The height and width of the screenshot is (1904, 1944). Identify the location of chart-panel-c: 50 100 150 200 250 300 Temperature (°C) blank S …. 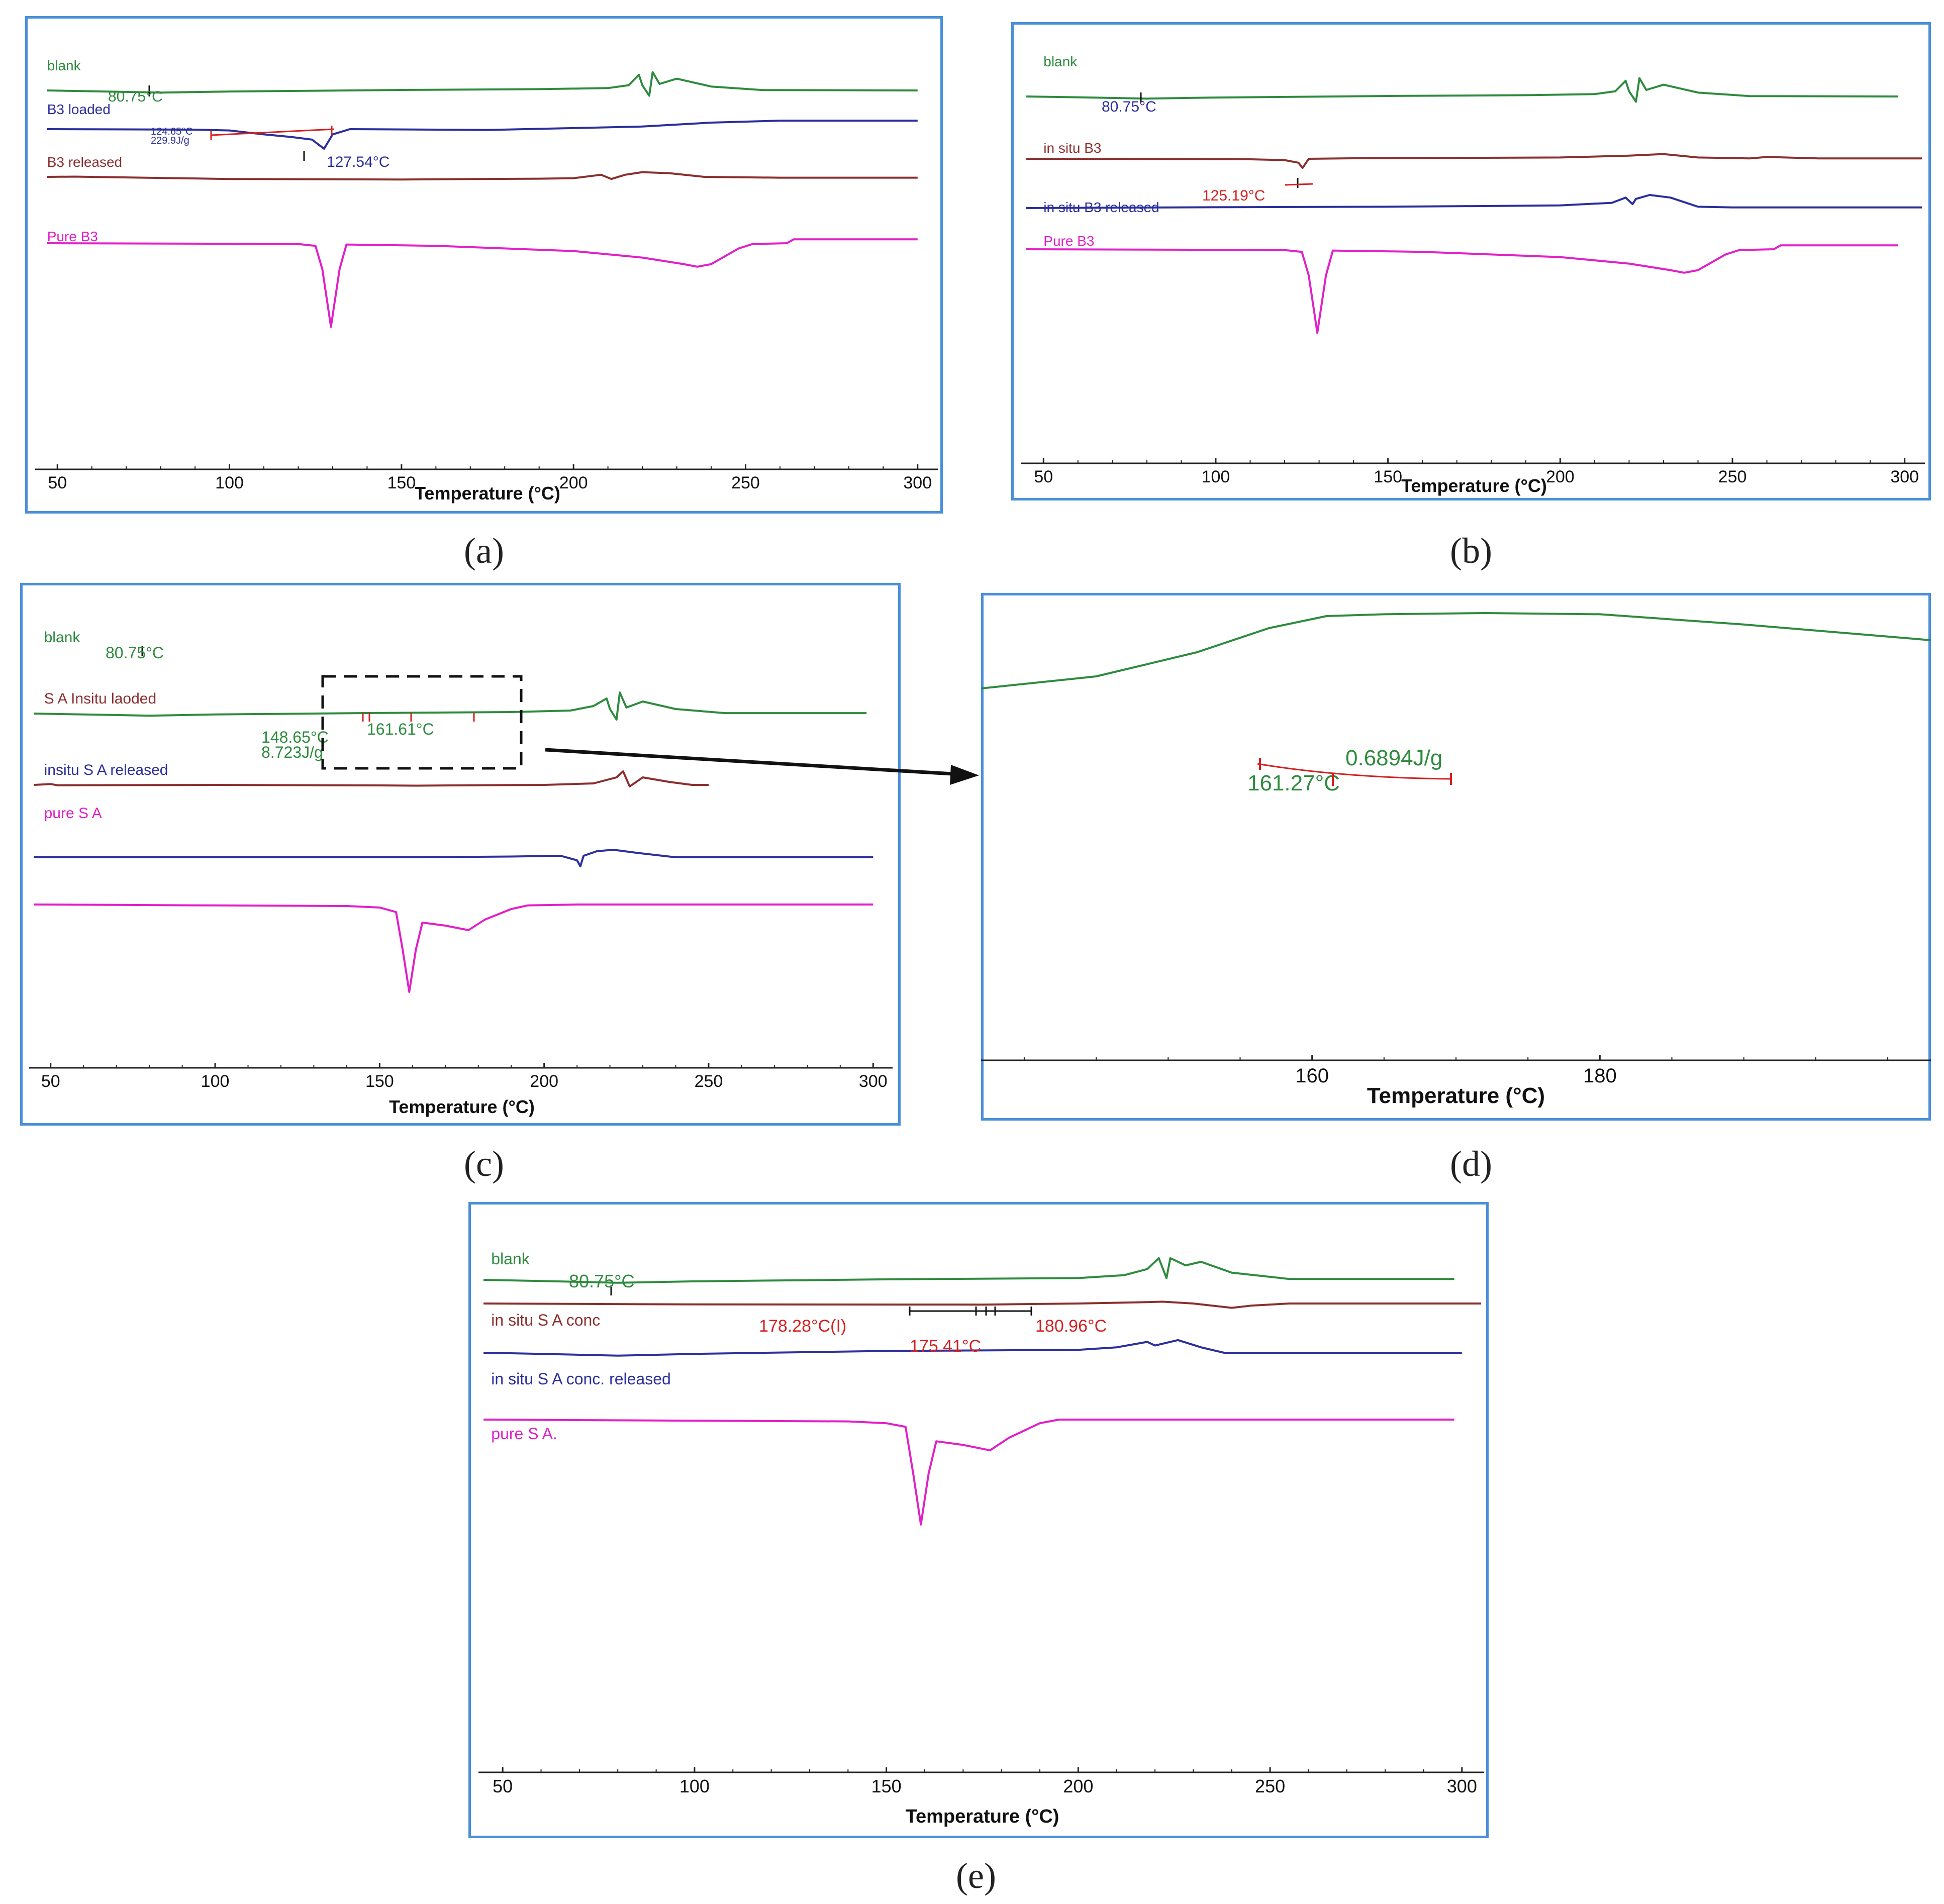
(461, 873).